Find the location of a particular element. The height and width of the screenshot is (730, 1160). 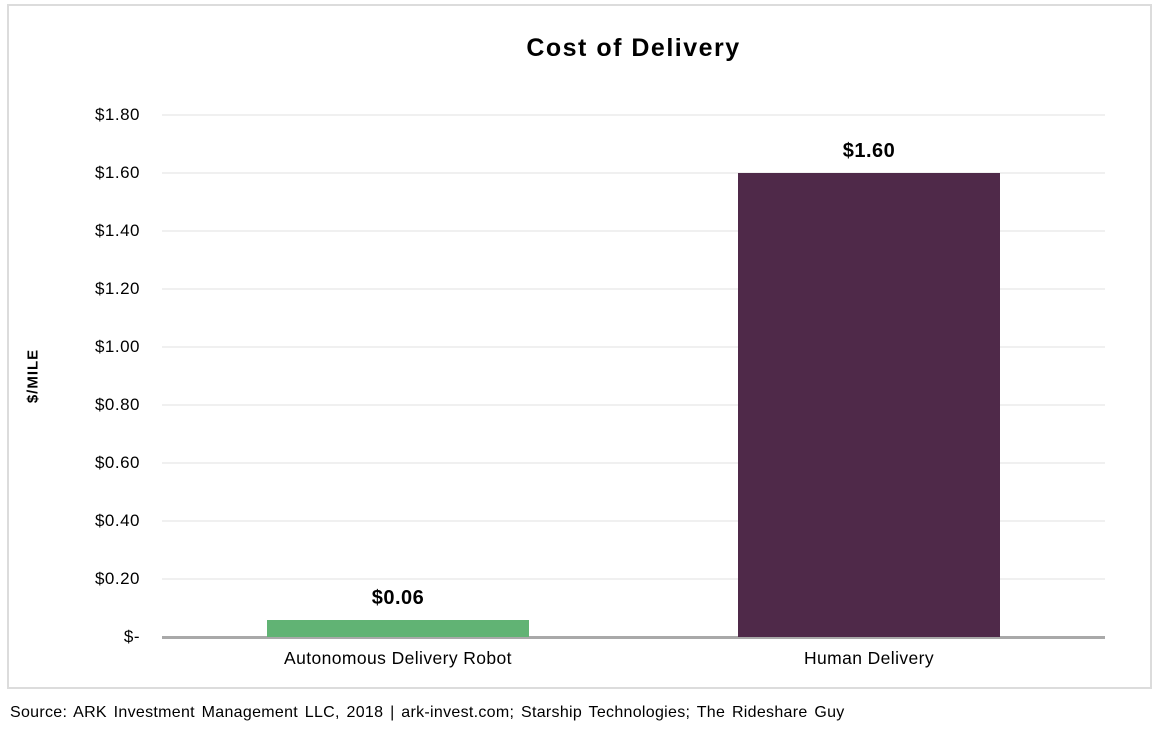

y-tick-label: $0.60 is located at coordinates (117, 462).